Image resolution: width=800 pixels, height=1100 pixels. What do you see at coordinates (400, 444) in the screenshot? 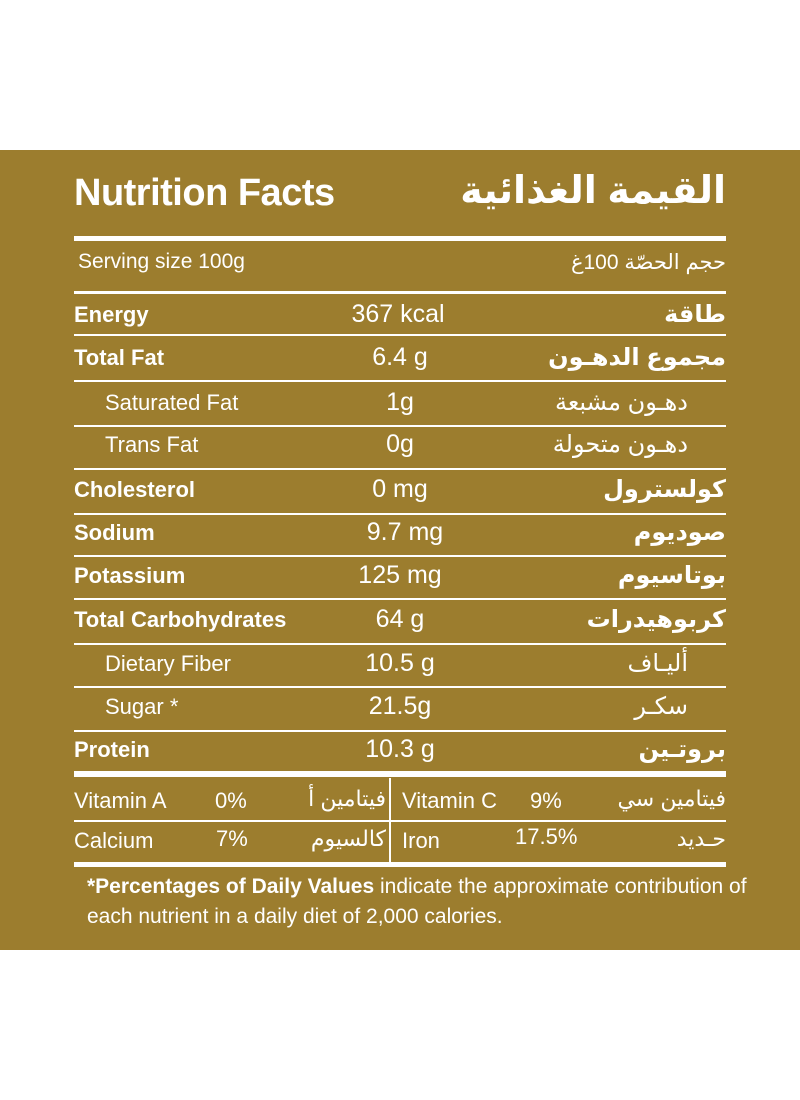
I see `nutrient-value-trans-fat: 0g` at bounding box center [400, 444].